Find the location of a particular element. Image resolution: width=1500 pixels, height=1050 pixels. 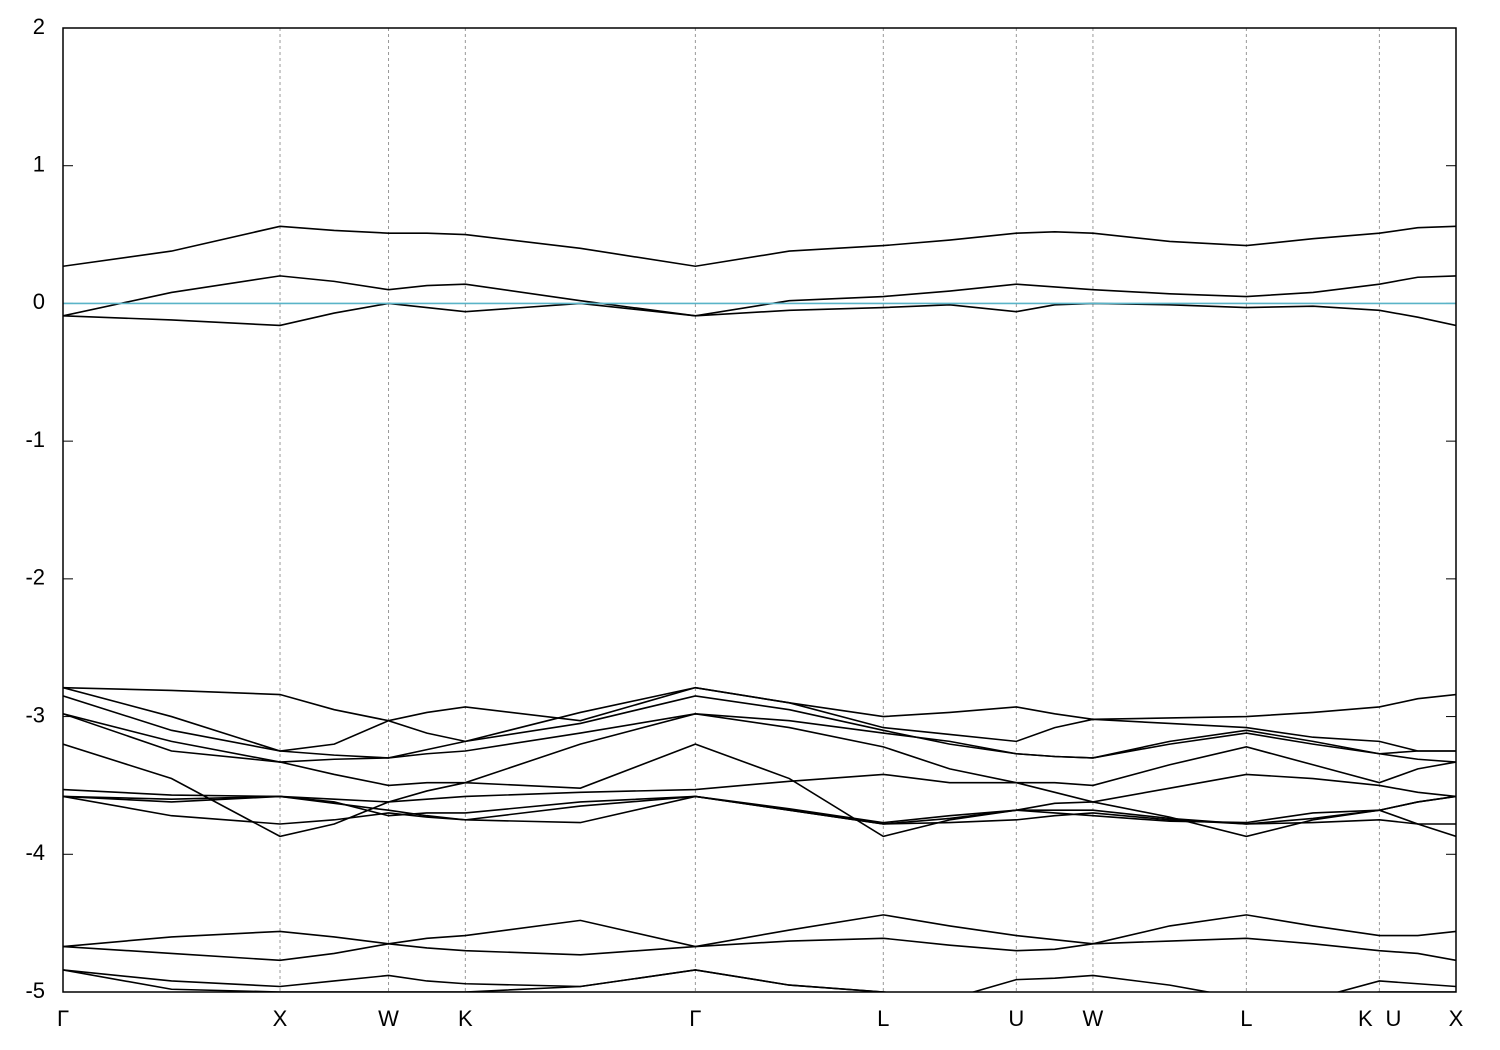

y-tick-label: -1 is located at coordinates (35, 439).